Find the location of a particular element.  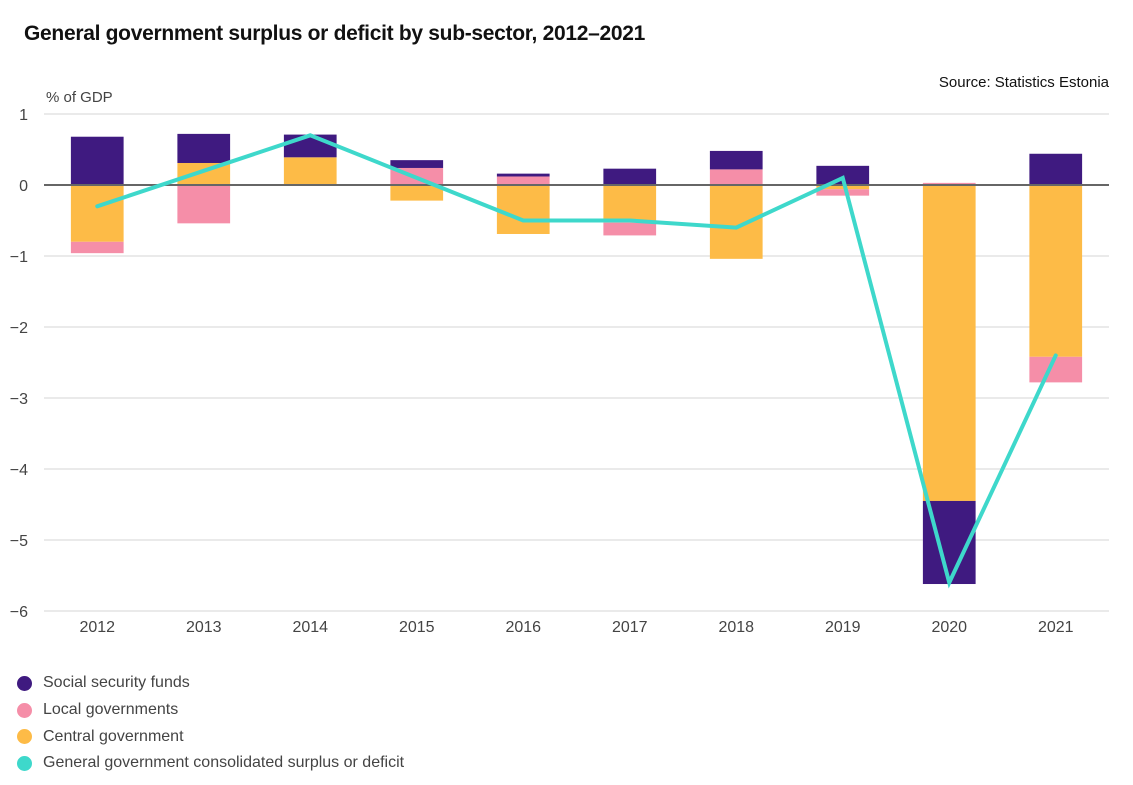

bar-central-government-2014 is located at coordinates (310, 171).